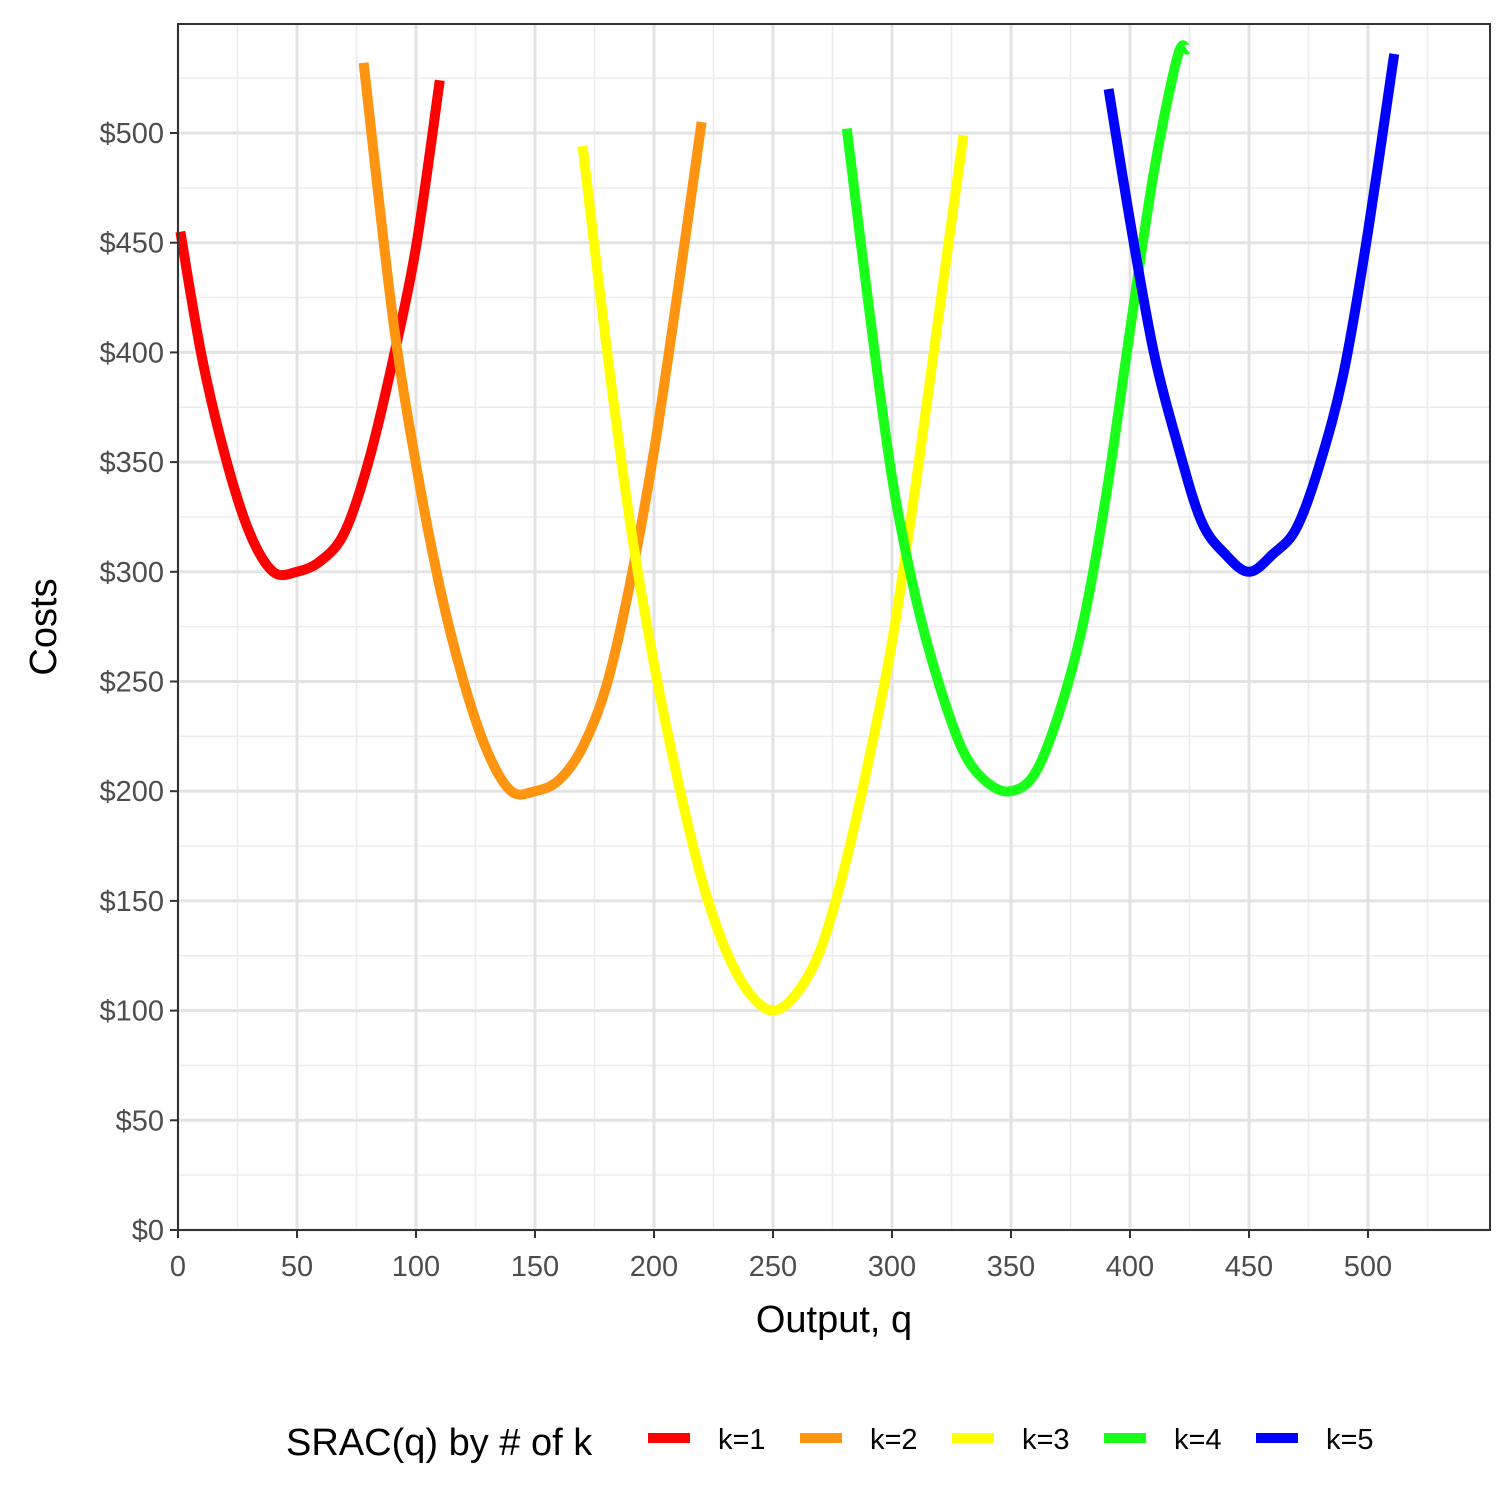  Describe the element at coordinates (131, 902) in the screenshot. I see `y-tick-label: $150` at that location.